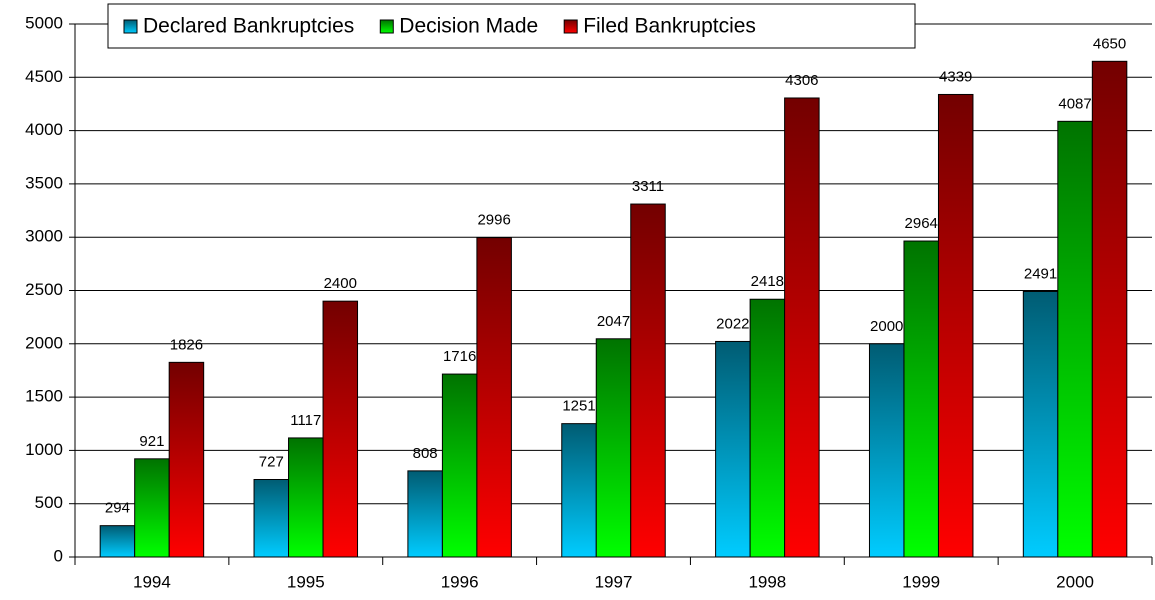  What do you see at coordinates (1040, 273) in the screenshot?
I see `value-label: 2491` at bounding box center [1040, 273].